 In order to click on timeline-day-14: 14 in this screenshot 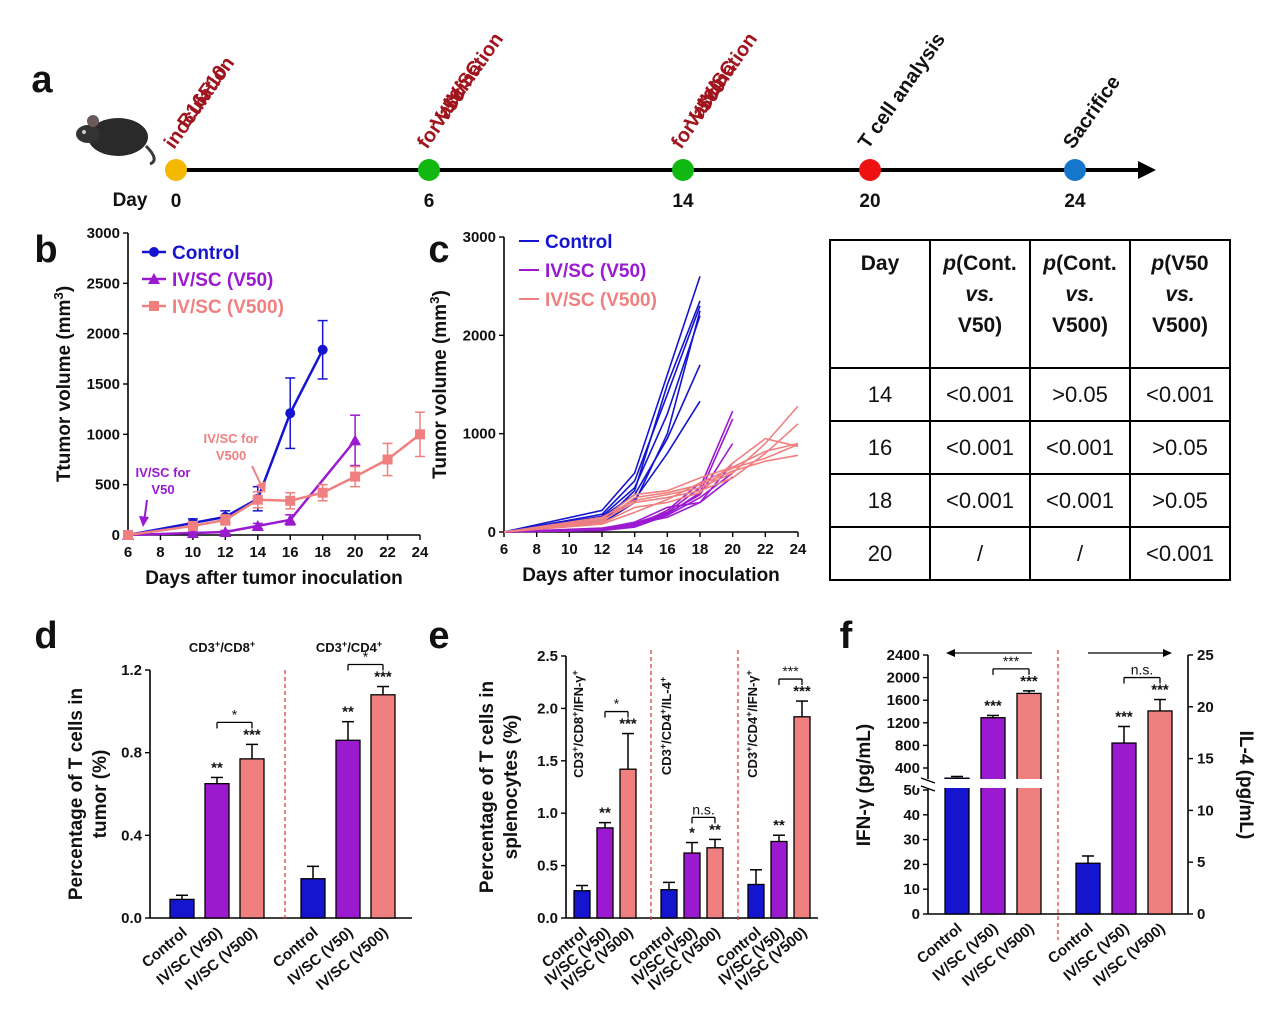, I will do `click(683, 201)`.